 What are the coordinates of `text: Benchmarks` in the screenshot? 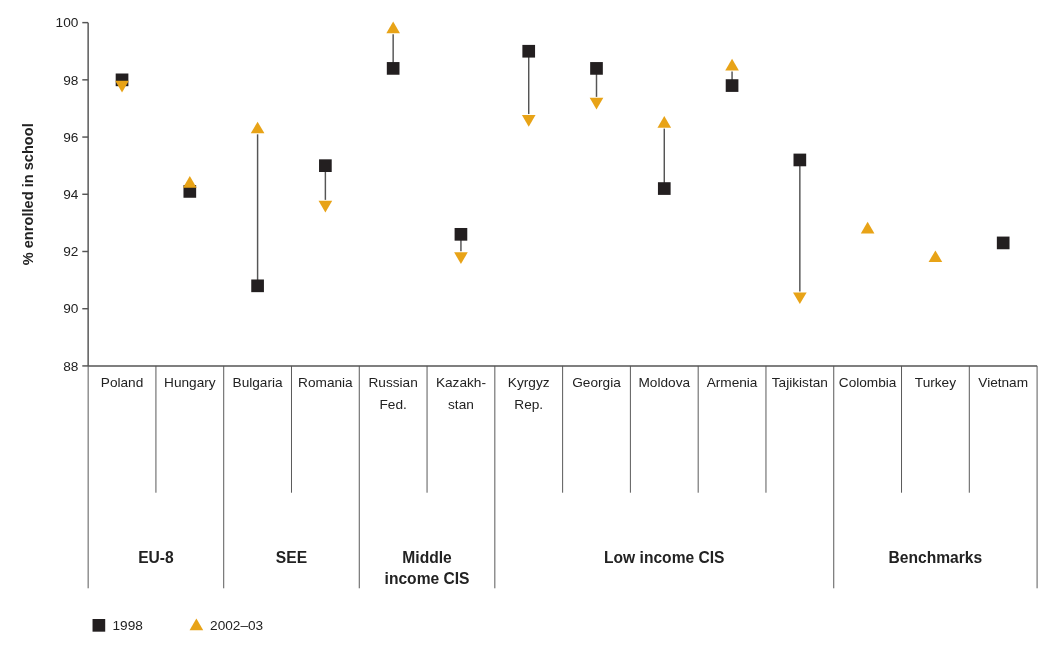 It's located at (935, 557).